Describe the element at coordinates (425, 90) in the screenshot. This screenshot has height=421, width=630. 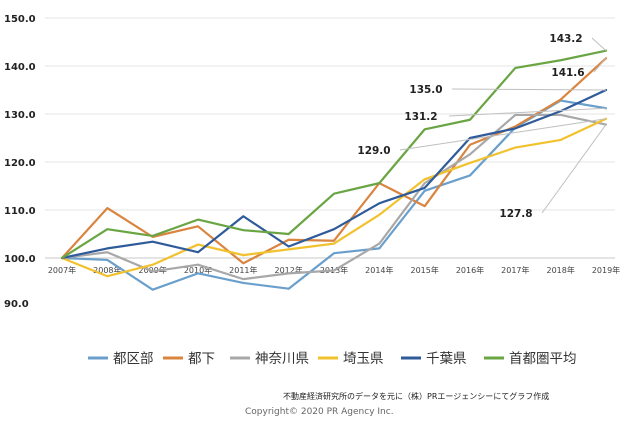
I see `callout-label: 135.0` at that location.